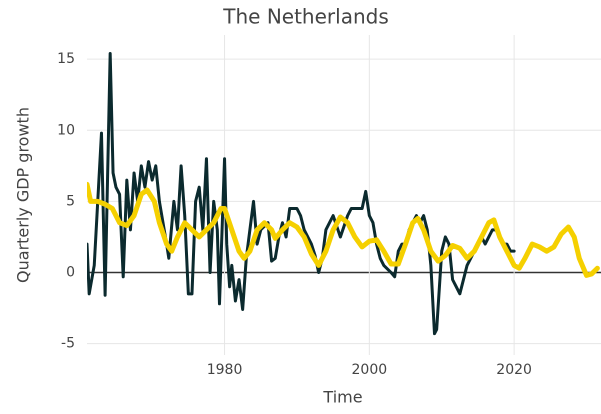 This screenshot has height=414, width=601. I want to click on y-tick-label: 15, so click(66, 59).